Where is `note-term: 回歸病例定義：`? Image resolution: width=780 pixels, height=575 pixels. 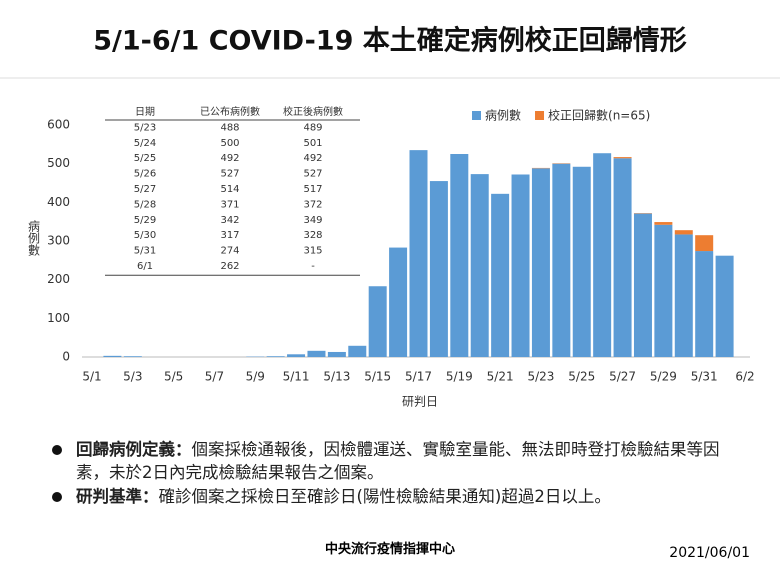
note-term: 回歸病例定義： is located at coordinates (134, 449).